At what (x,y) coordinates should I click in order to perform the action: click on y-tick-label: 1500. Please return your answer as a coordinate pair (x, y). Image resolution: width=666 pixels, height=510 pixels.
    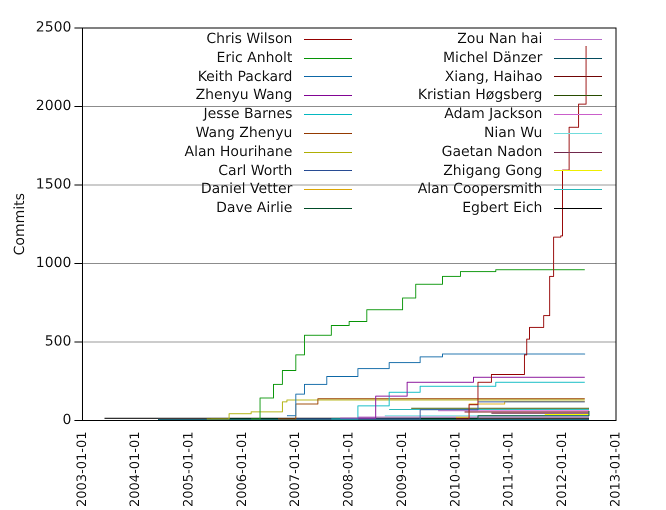
    Looking at the image, I should click on (54, 184).